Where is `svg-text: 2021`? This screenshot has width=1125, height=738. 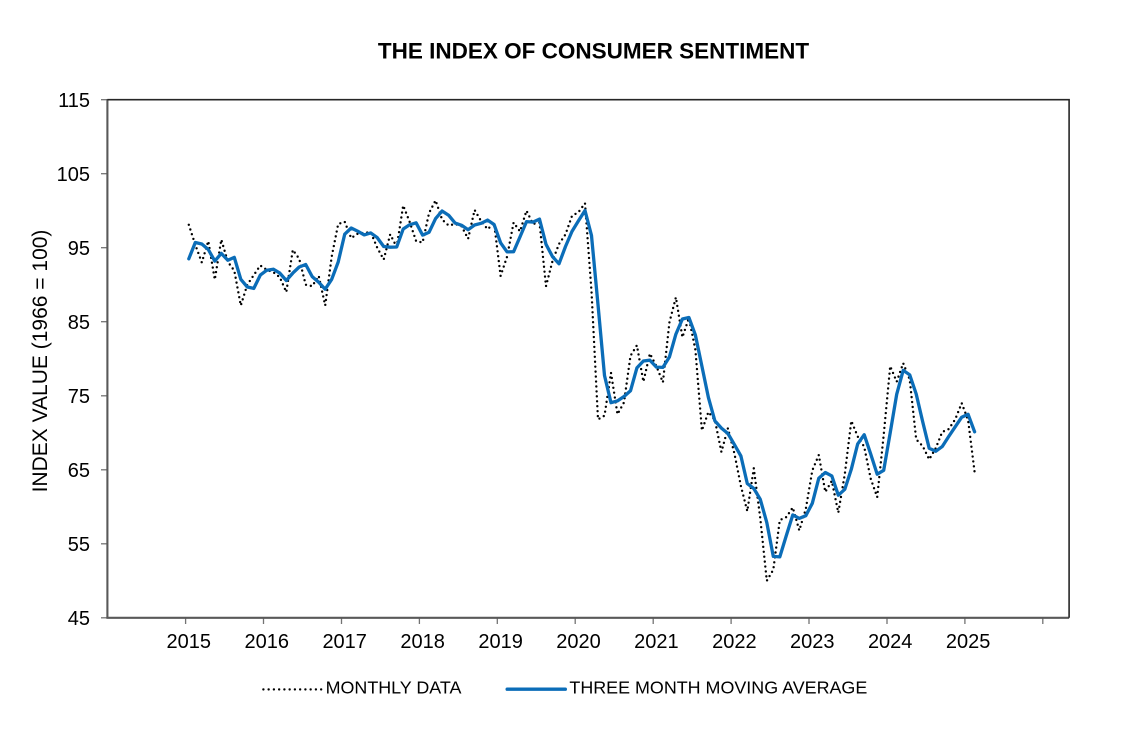 svg-text: 2021 is located at coordinates (656, 642).